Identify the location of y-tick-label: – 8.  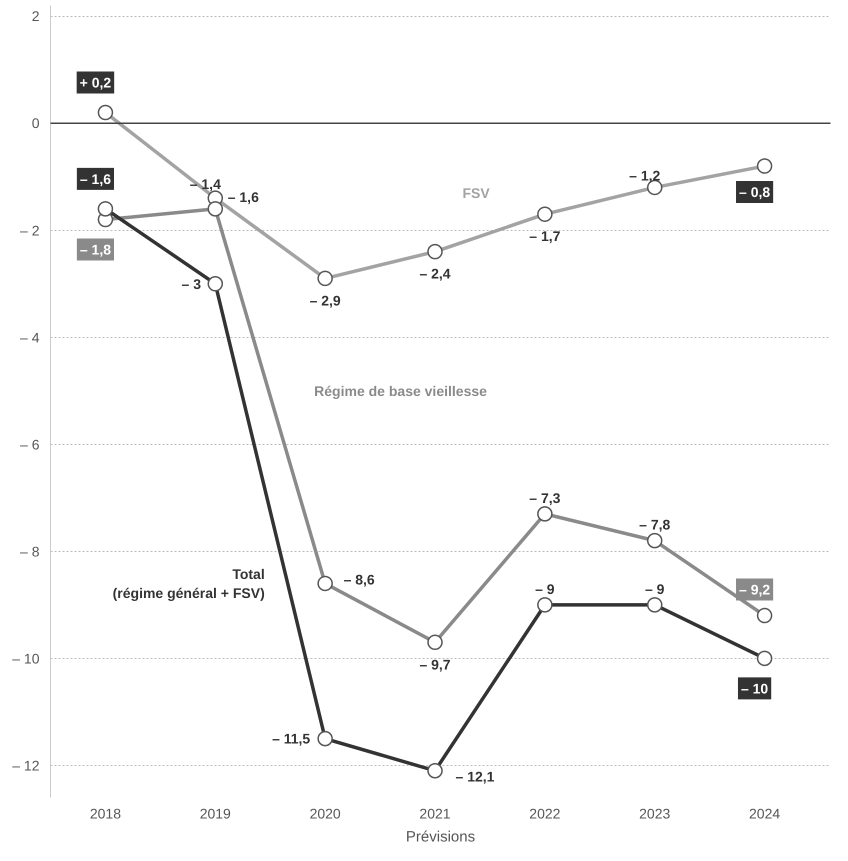
(30, 551).